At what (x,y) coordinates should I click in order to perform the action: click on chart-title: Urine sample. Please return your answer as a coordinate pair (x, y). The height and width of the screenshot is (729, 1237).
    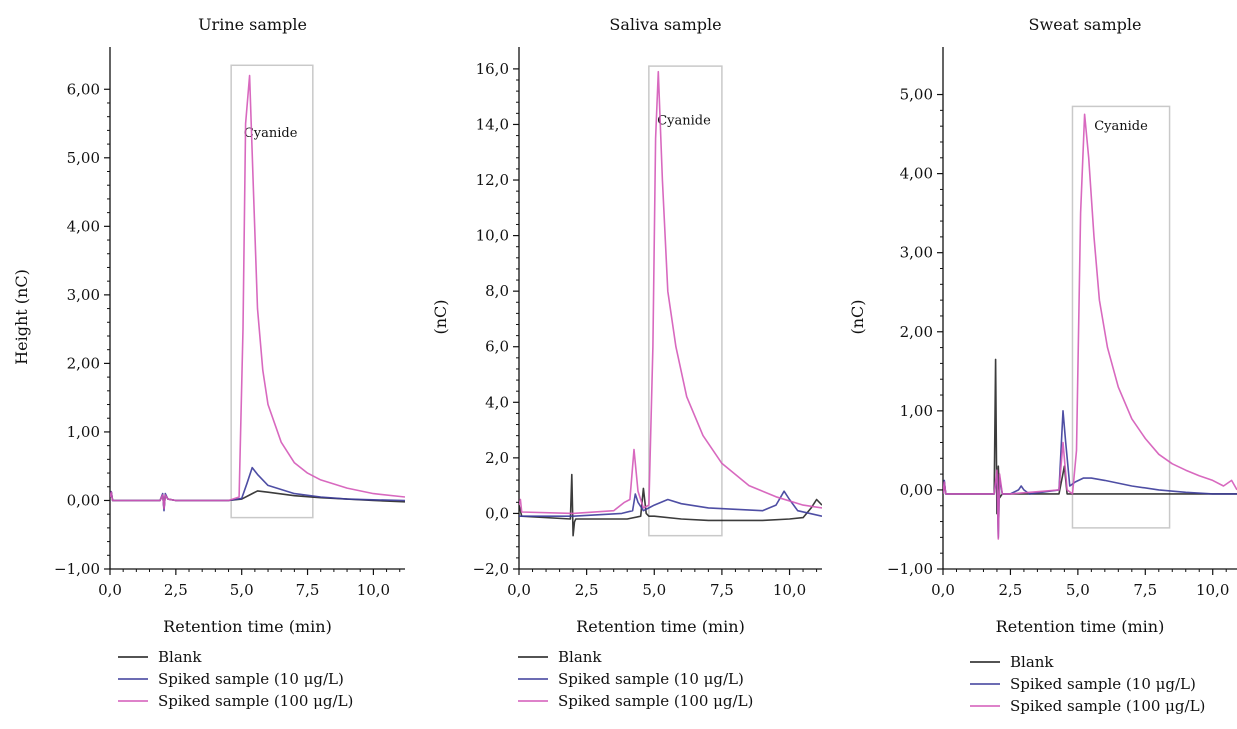
    Looking at the image, I should click on (252, 24).